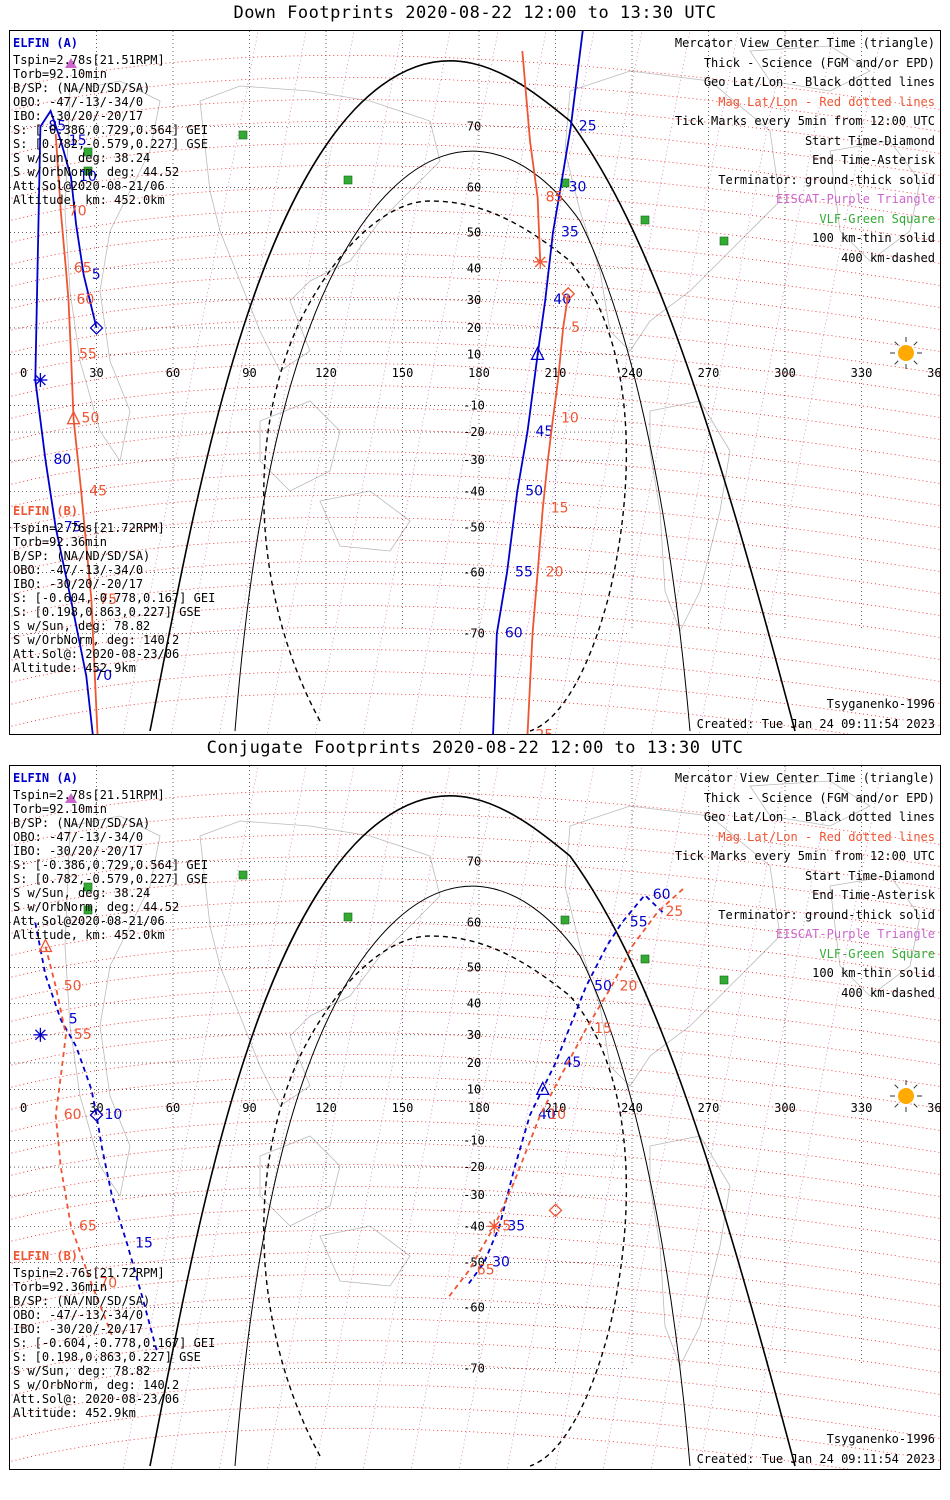  What do you see at coordinates (78, 211) in the screenshot?
I see `track-tick-label: 70` at bounding box center [78, 211].